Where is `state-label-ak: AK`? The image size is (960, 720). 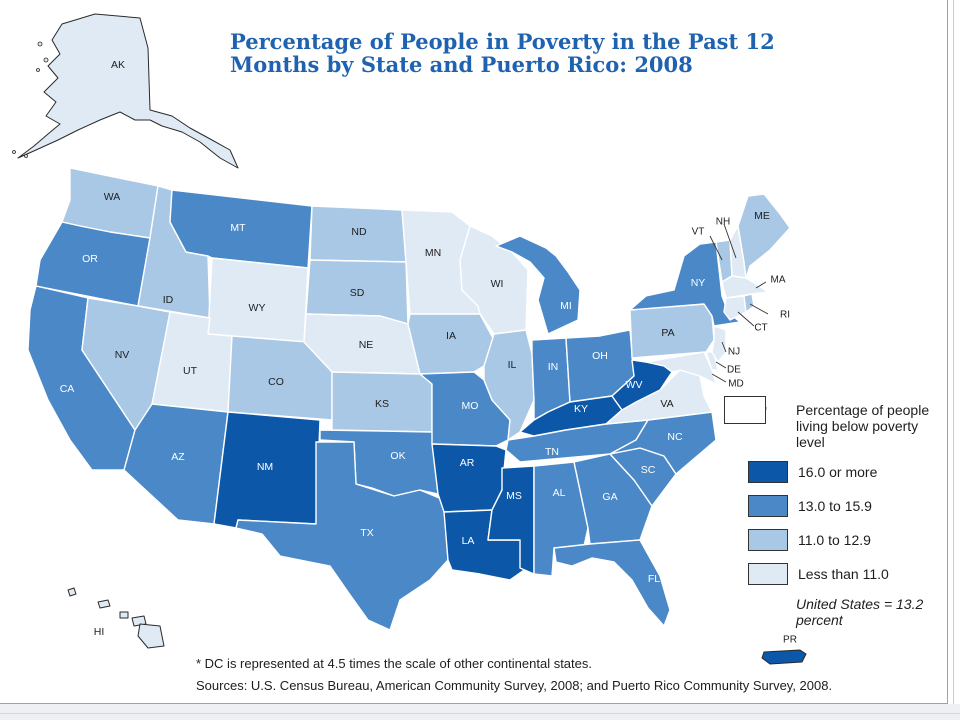 state-label-ak: AK is located at coordinates (118, 65).